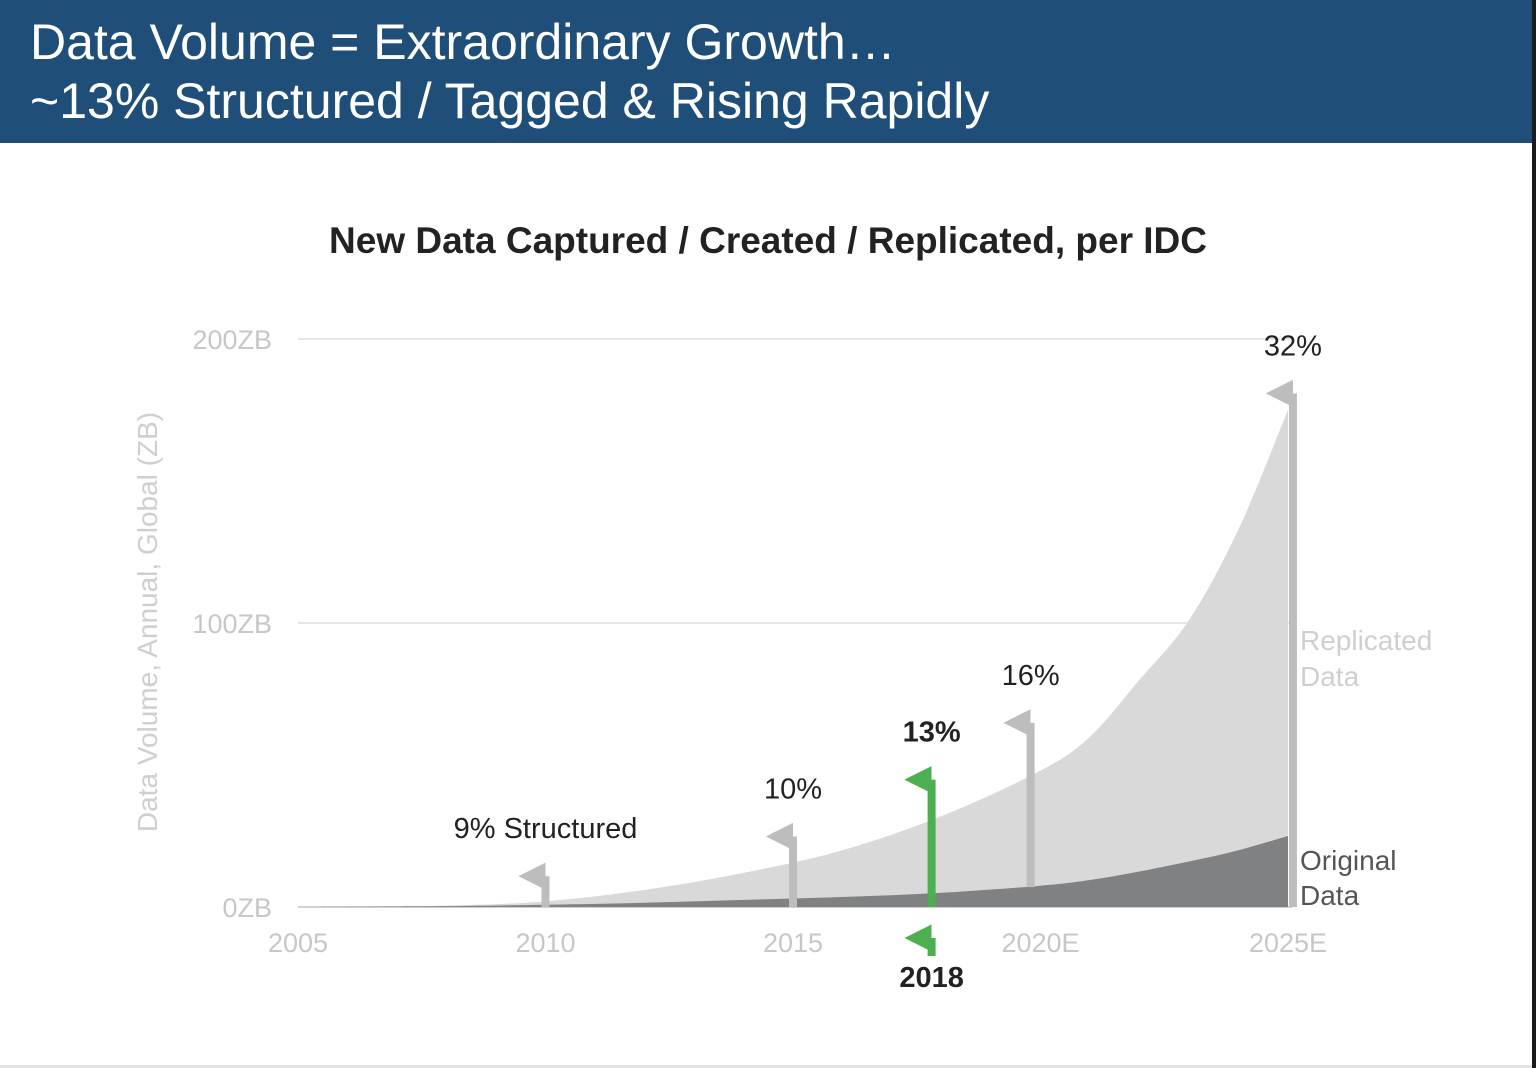  What do you see at coordinates (232, 340) in the screenshot?
I see `y-tick-label: 200ZB` at bounding box center [232, 340].